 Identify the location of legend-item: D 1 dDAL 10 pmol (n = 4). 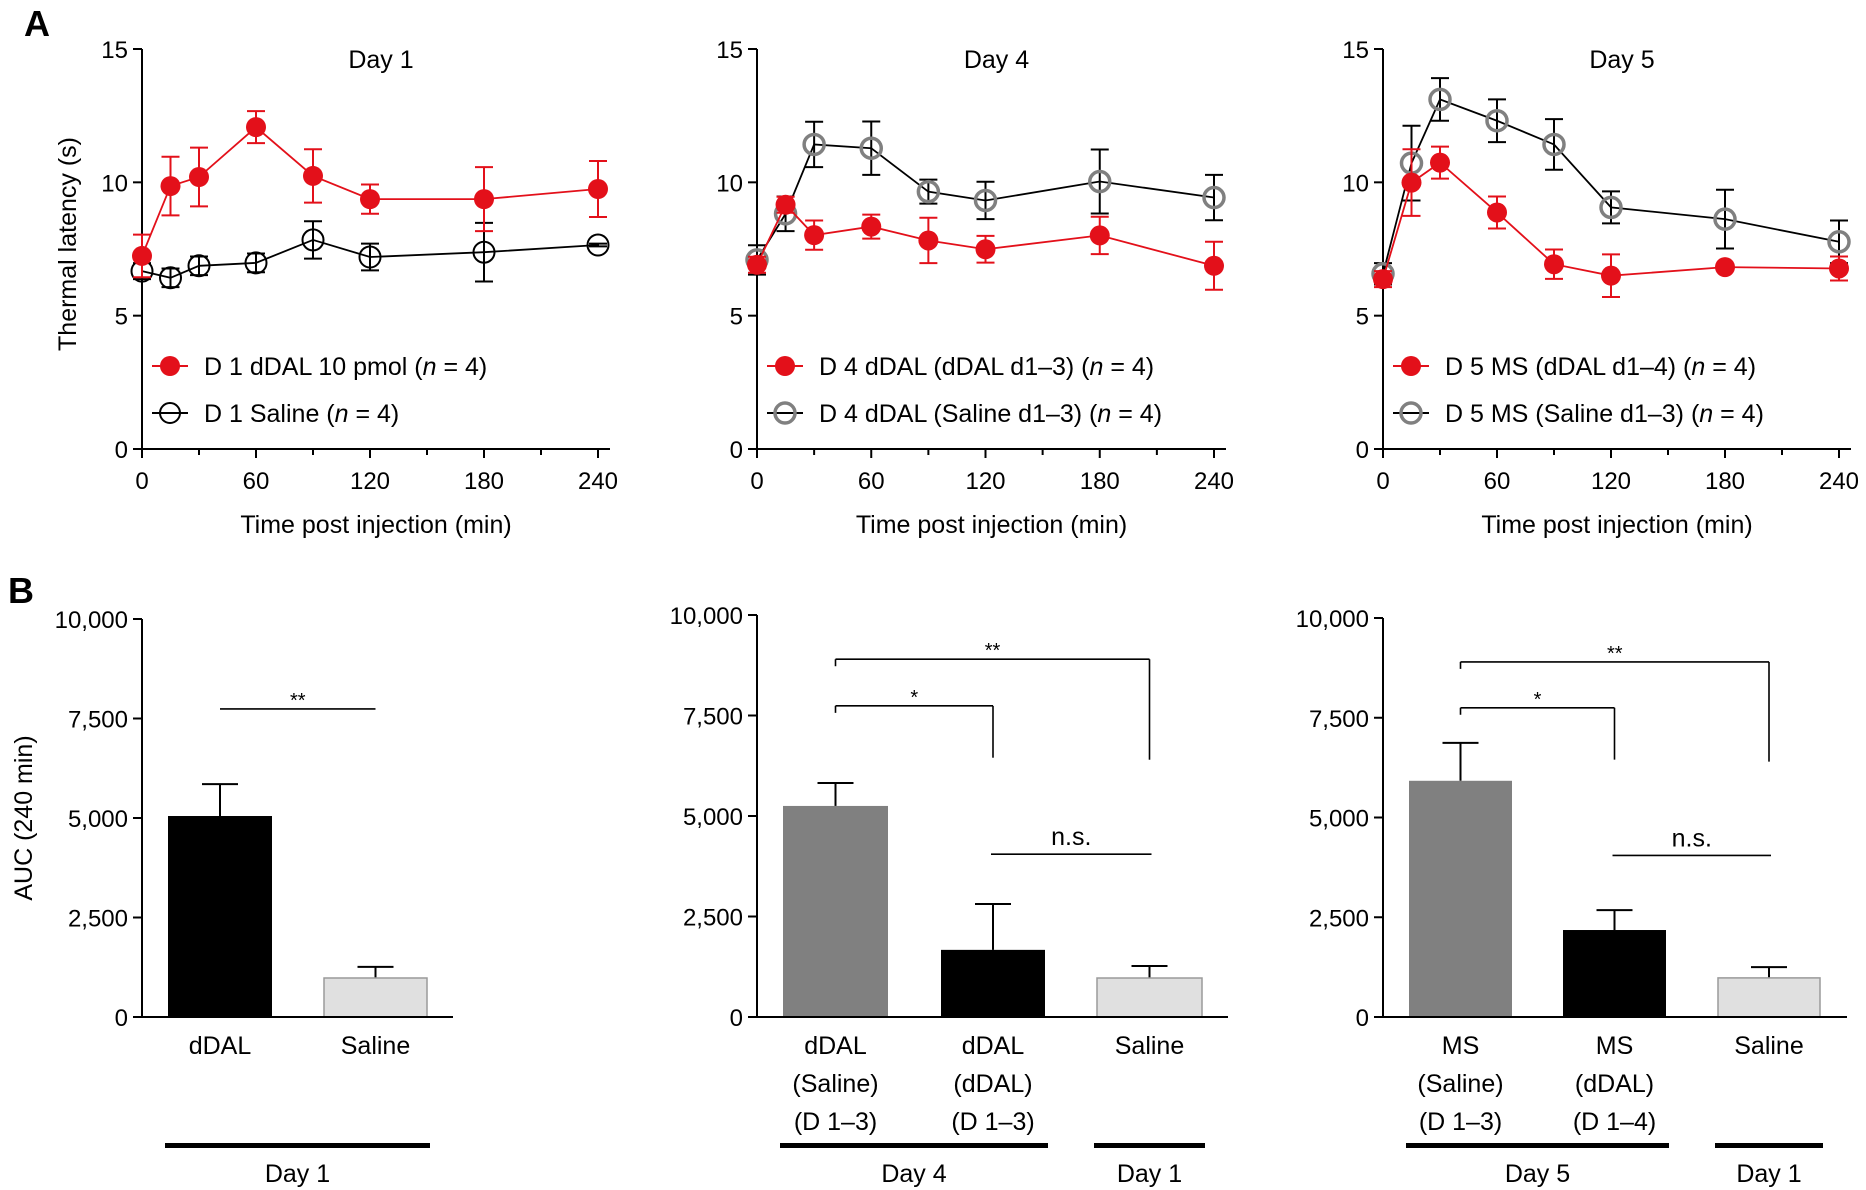
(319, 367).